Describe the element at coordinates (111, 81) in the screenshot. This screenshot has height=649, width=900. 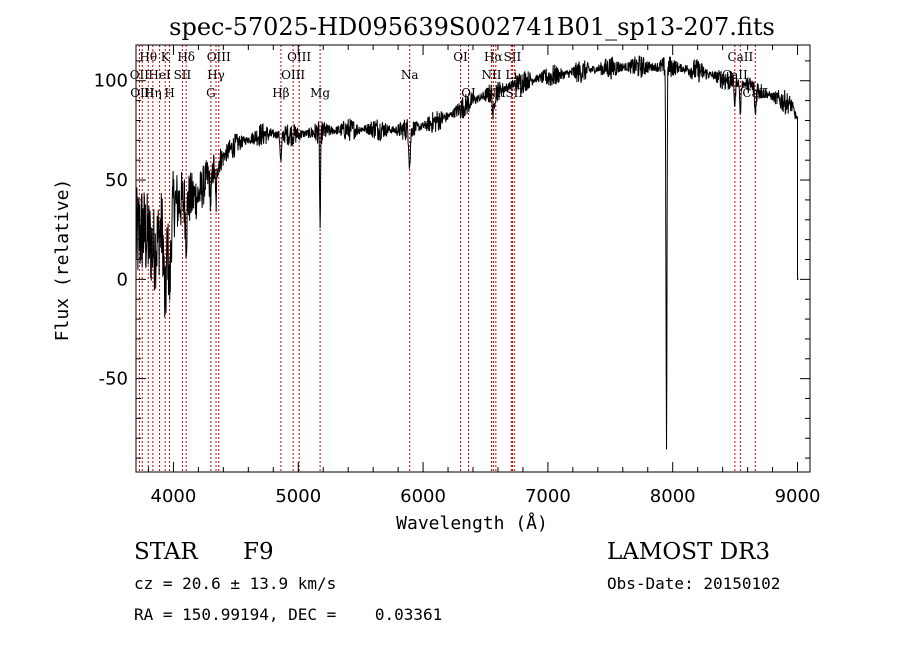
I see `y-tick-label: 100` at that location.